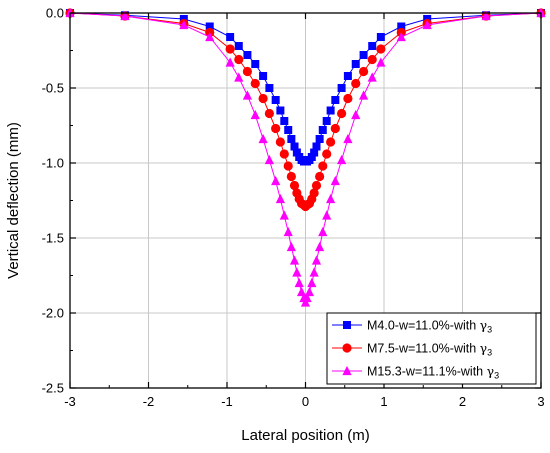  I want to click on x-axis-title: Lateral position (m), so click(305, 435).